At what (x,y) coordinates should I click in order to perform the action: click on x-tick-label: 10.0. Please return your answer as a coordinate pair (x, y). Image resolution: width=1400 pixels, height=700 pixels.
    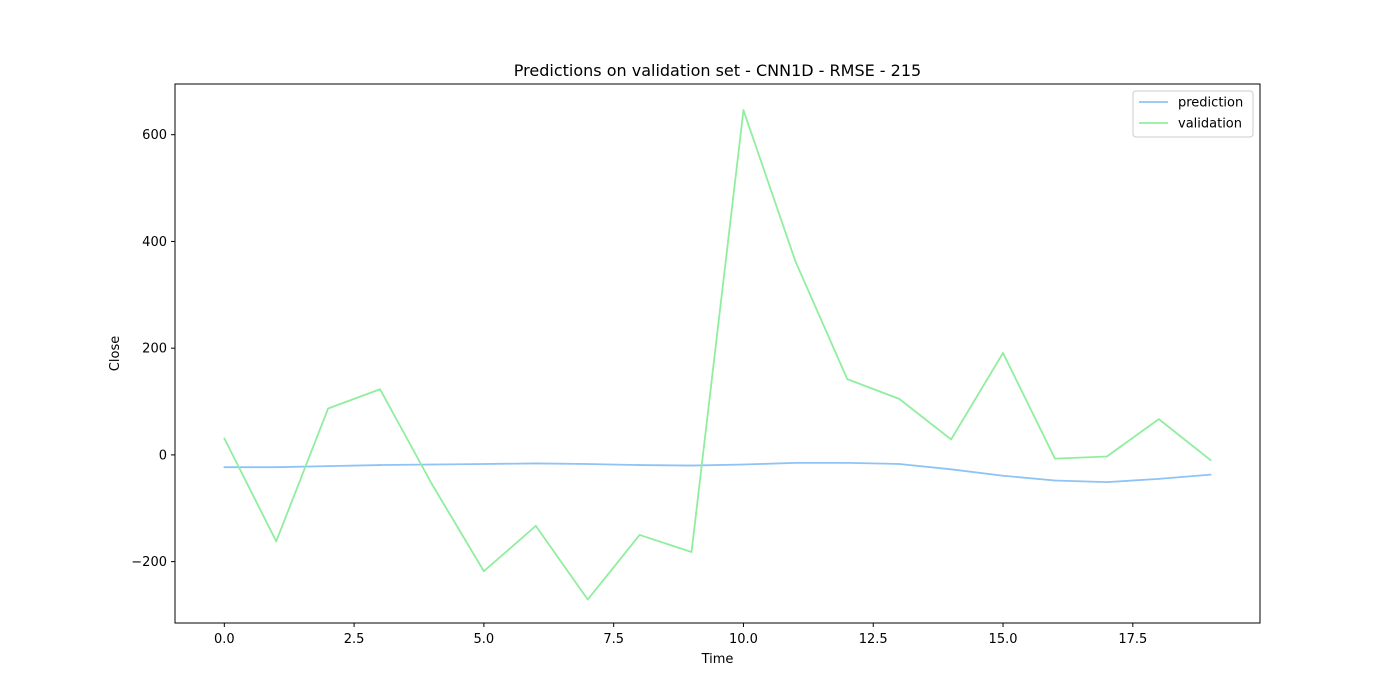
    Looking at the image, I should click on (743, 639).